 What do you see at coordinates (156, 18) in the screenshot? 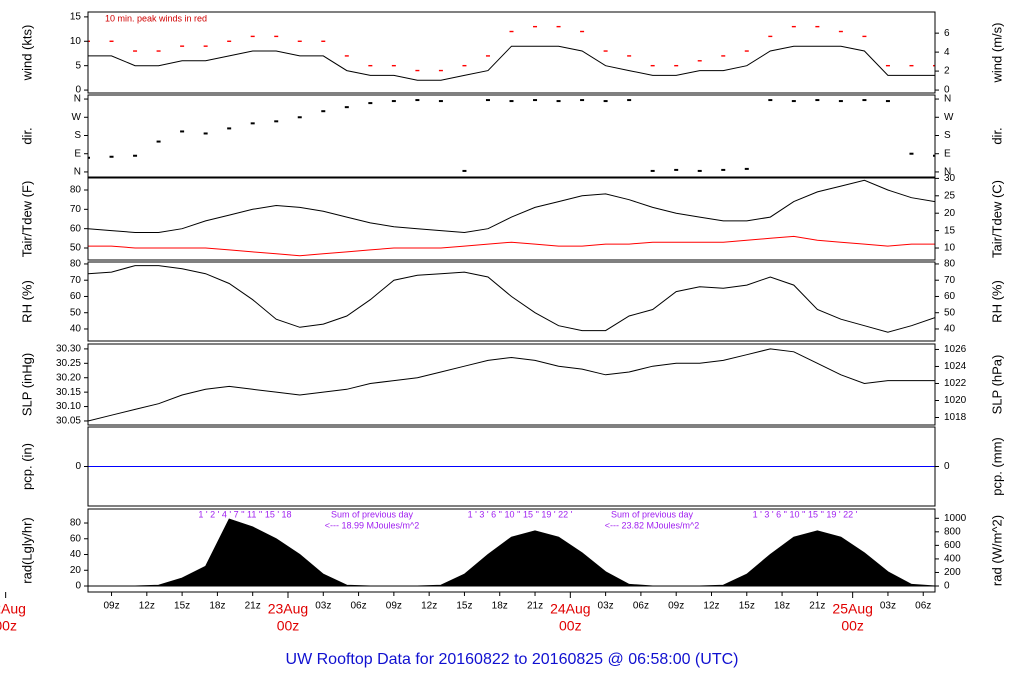
I see `annotation: 10 min. peak winds in red` at bounding box center [156, 18].